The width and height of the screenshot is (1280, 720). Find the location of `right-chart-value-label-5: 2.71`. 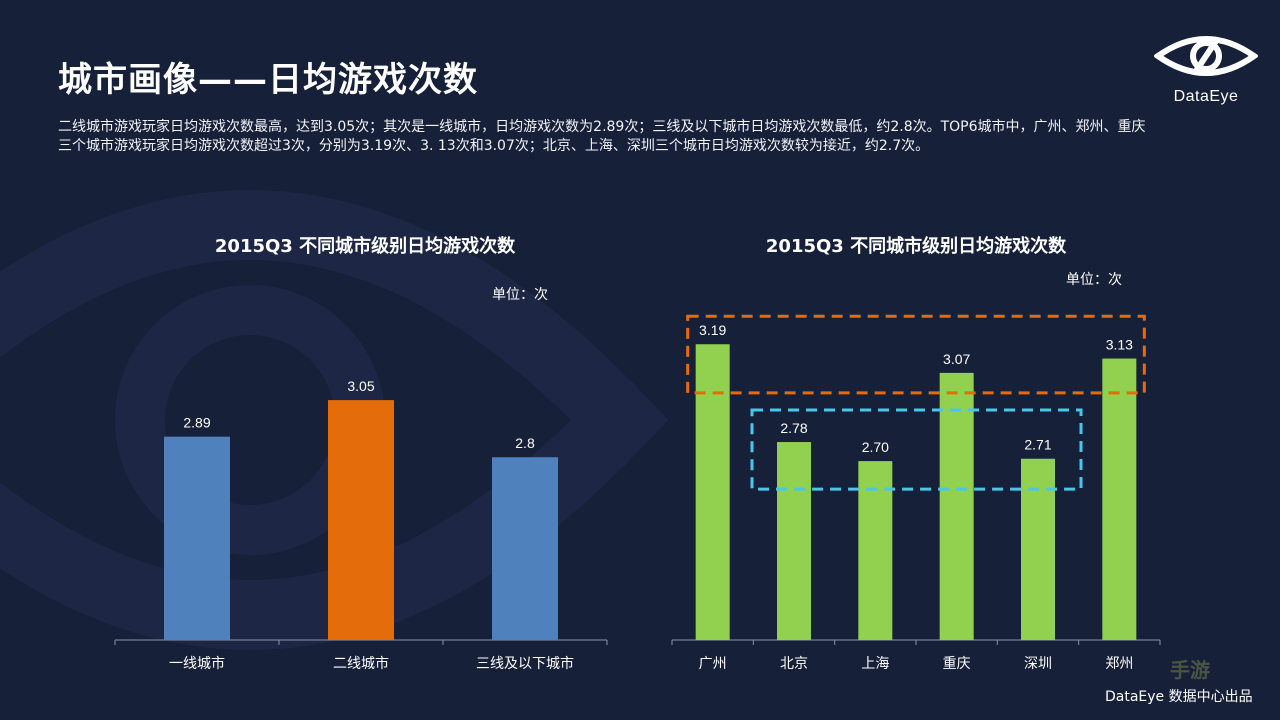

right-chart-value-label-5: 2.71 is located at coordinates (1037, 445).